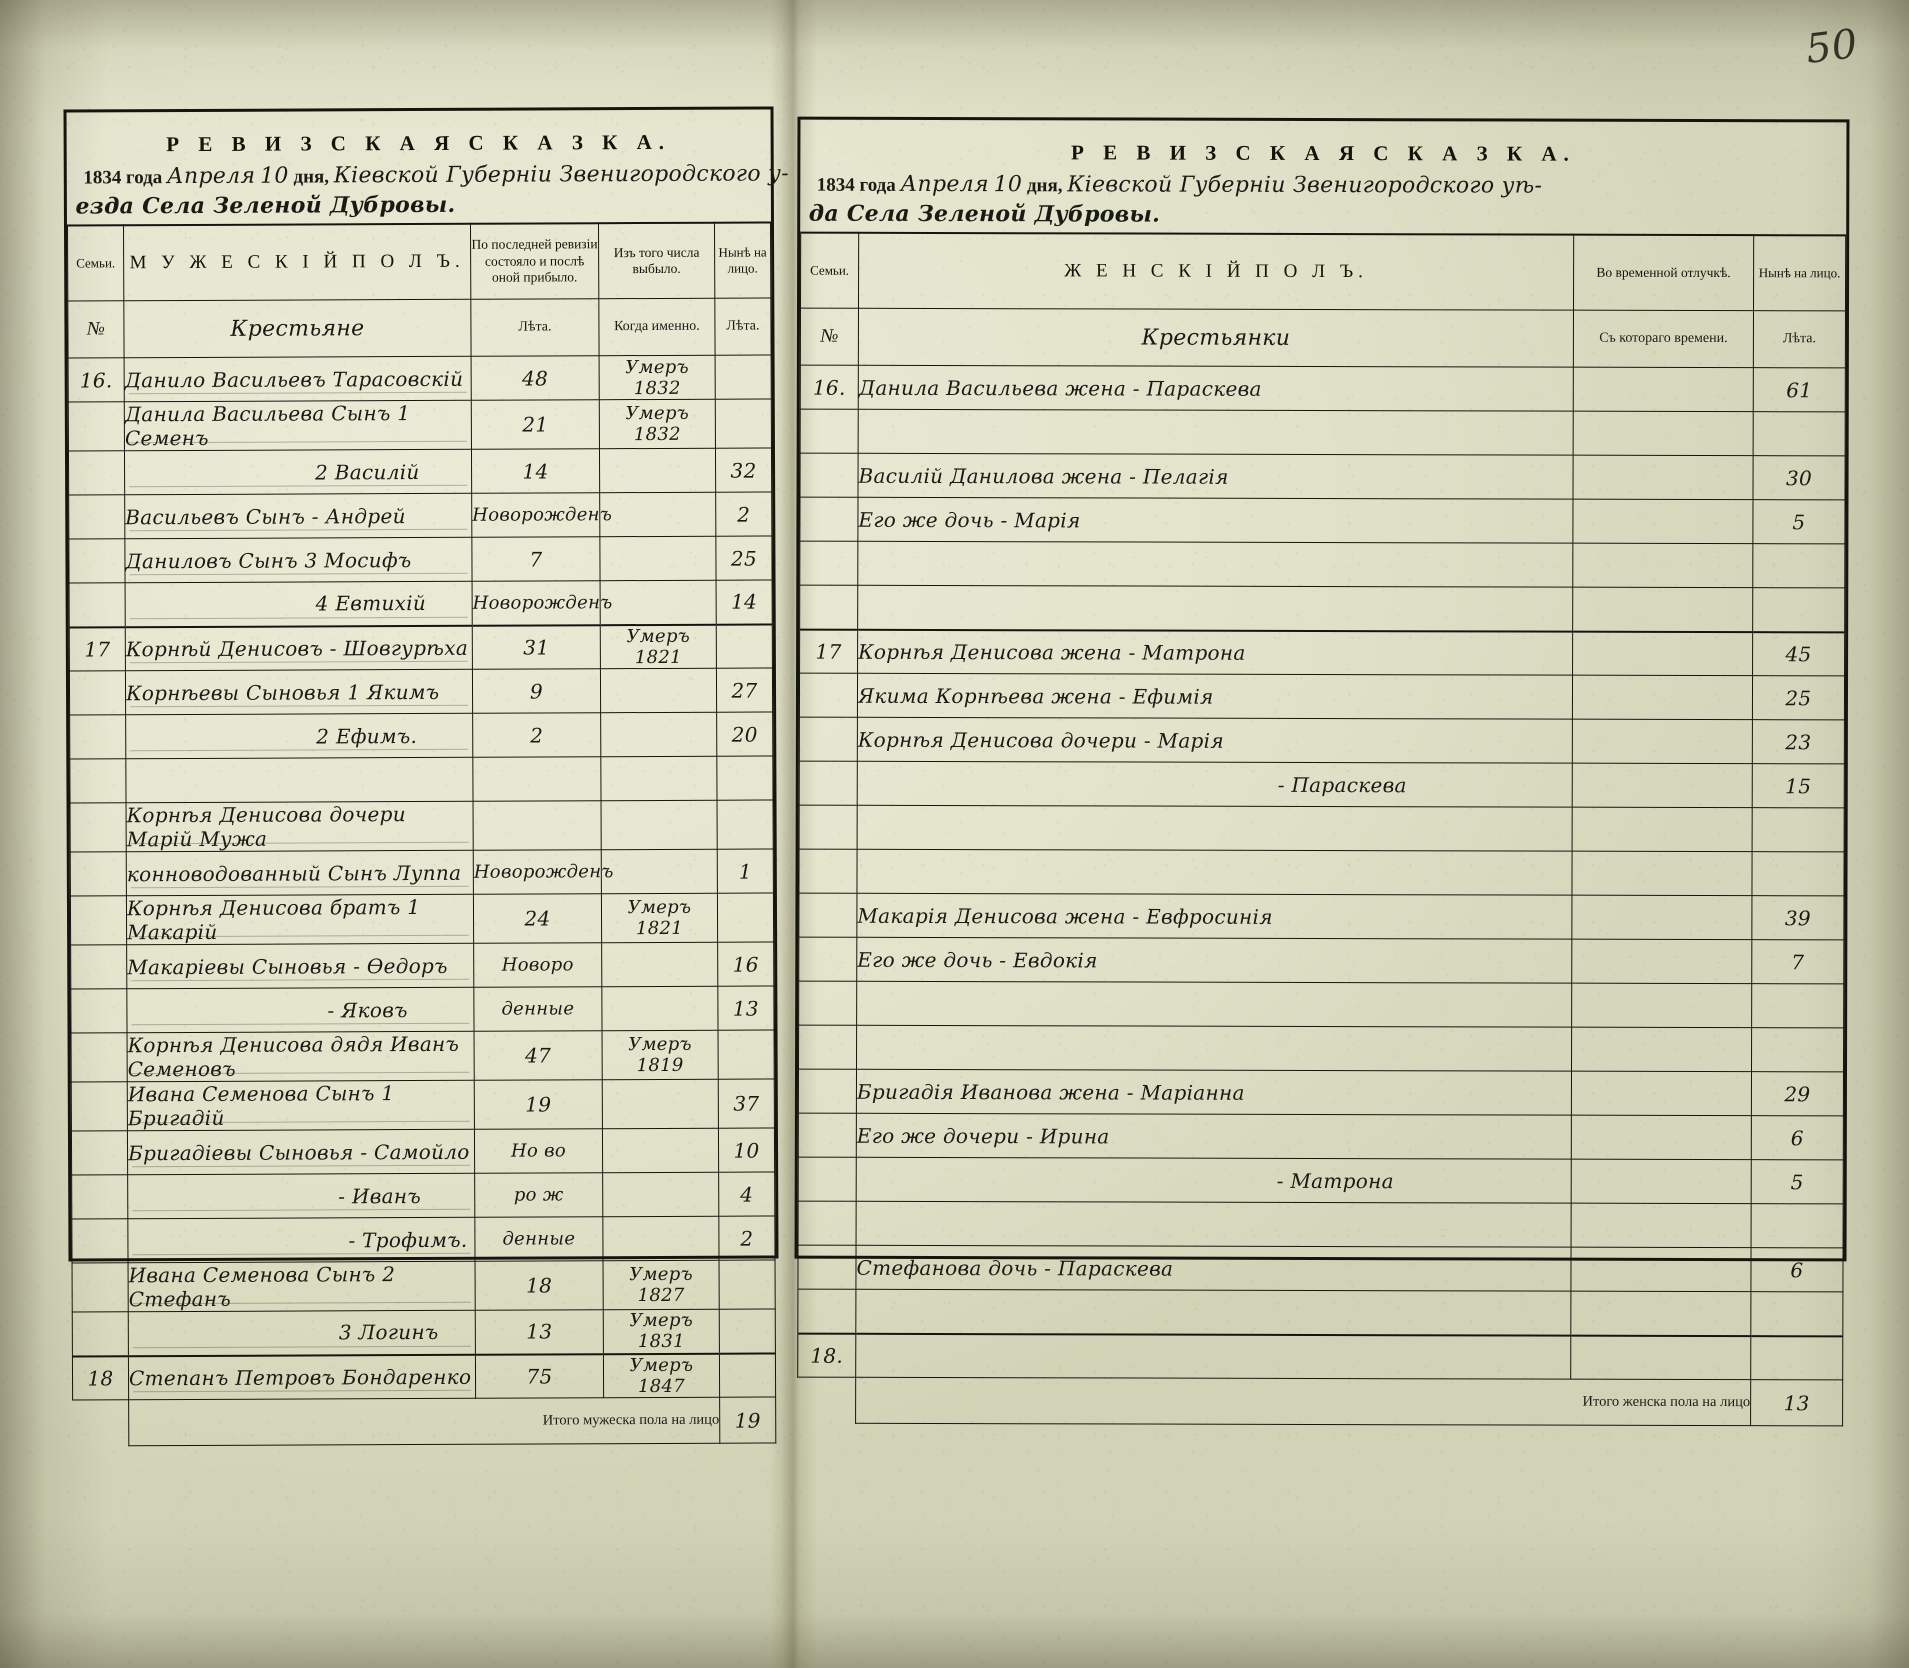 Image resolution: width=1909 pixels, height=1668 pixels. I want to click on row-family: 17, so click(828, 651).